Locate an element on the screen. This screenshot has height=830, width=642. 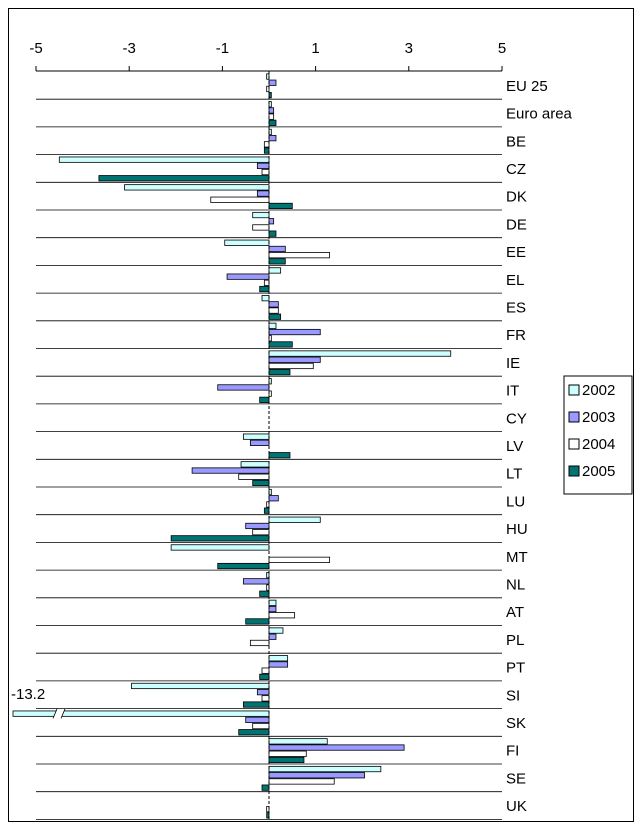
bar-fi-2004 is located at coordinates (287, 753).